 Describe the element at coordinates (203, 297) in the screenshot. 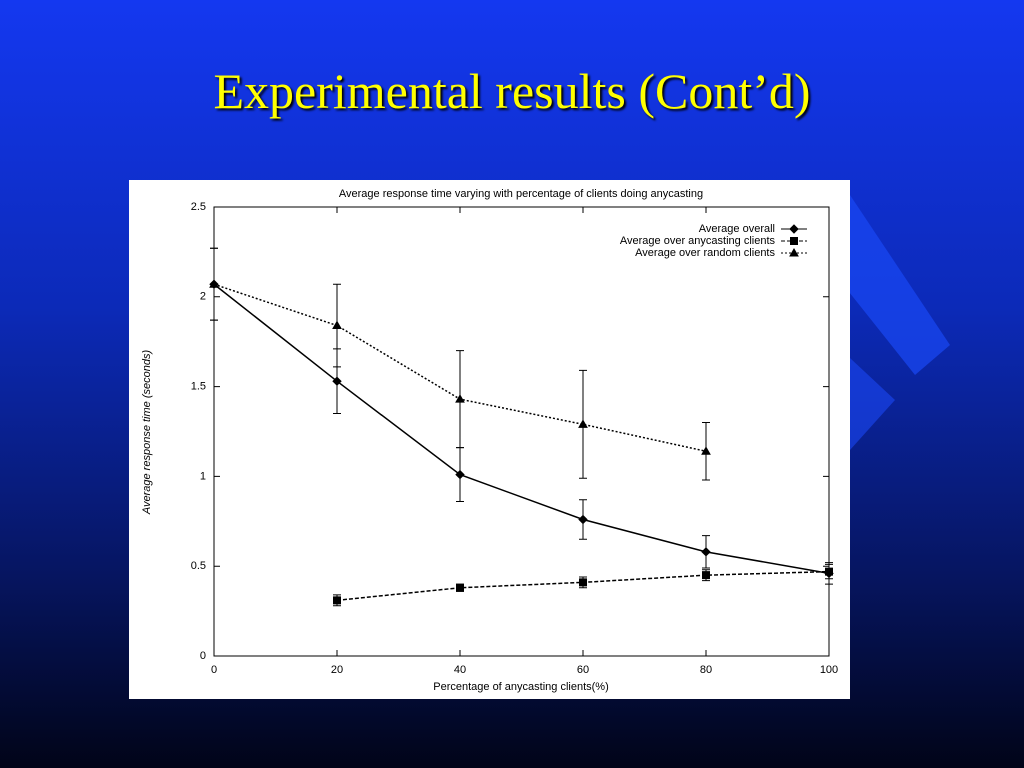

I see `y-tick-label: 2` at that location.